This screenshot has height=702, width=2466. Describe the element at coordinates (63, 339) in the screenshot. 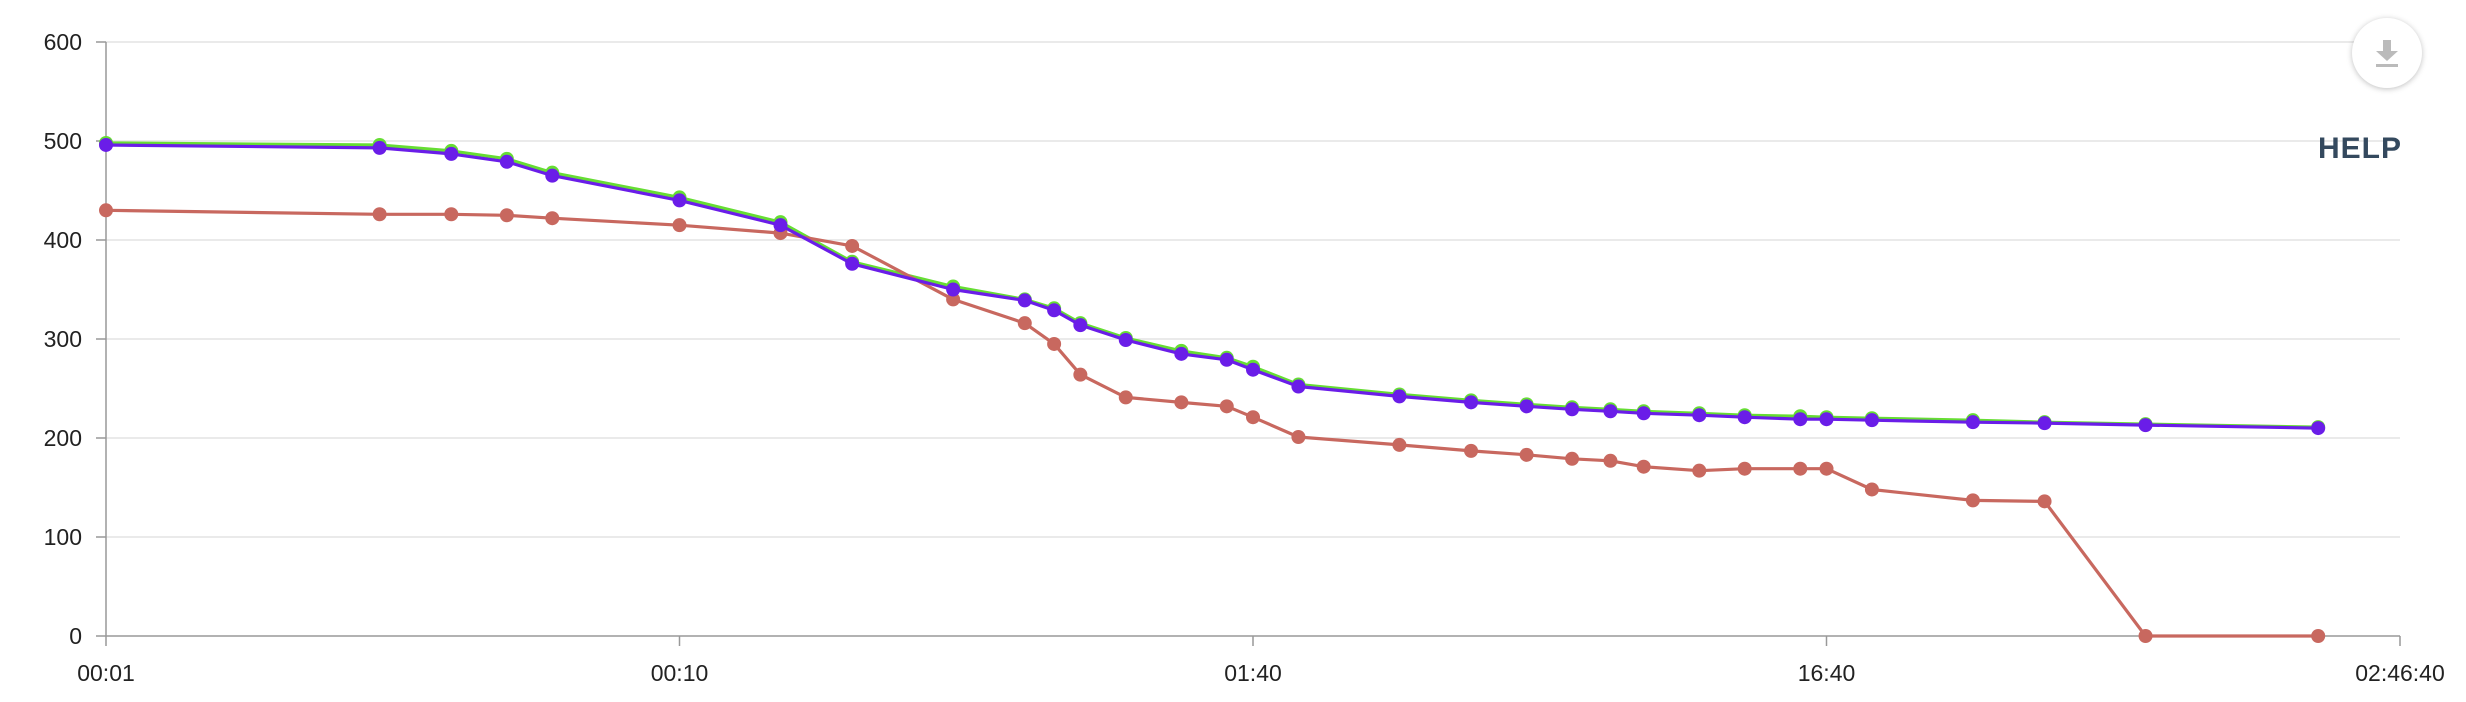

I see `y-tick-label: 300` at that location.